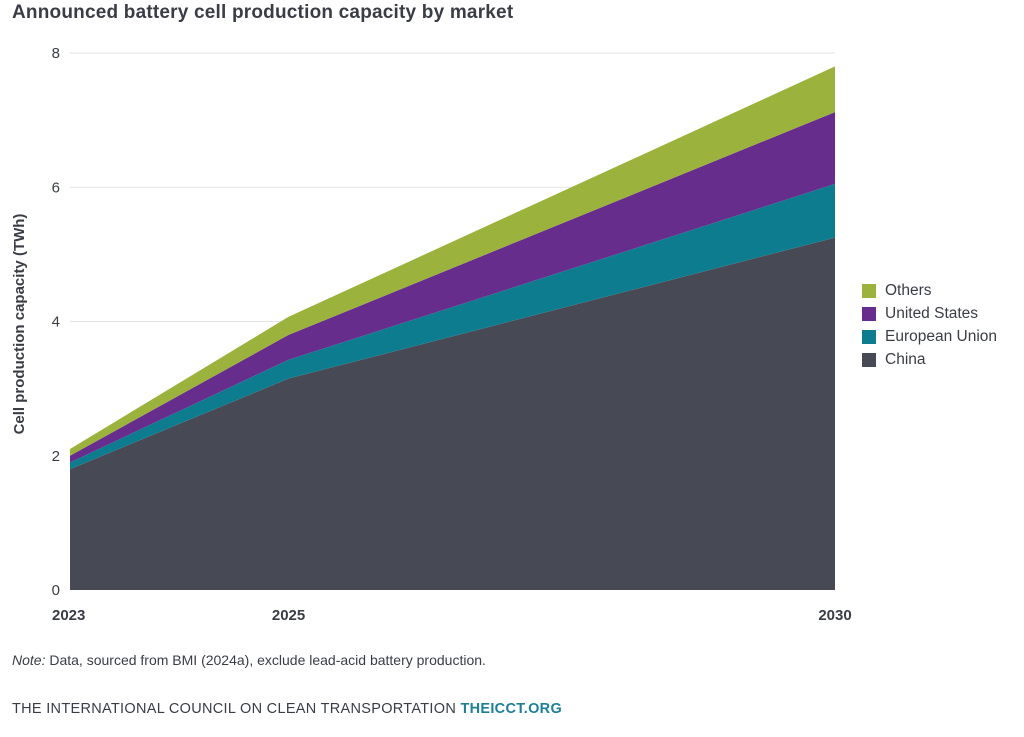  I want to click on y-tick-label: 8, so click(56, 53).